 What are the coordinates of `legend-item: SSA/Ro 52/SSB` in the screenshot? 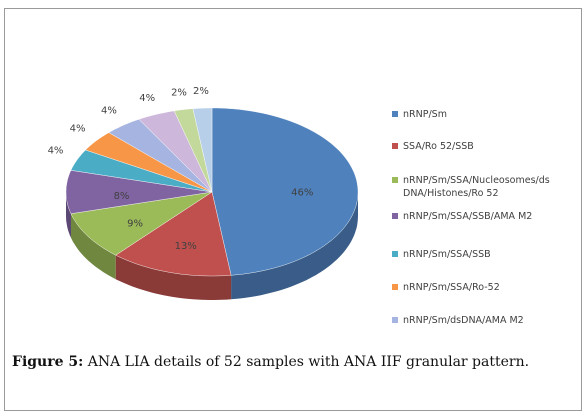 It's located at (472, 146).